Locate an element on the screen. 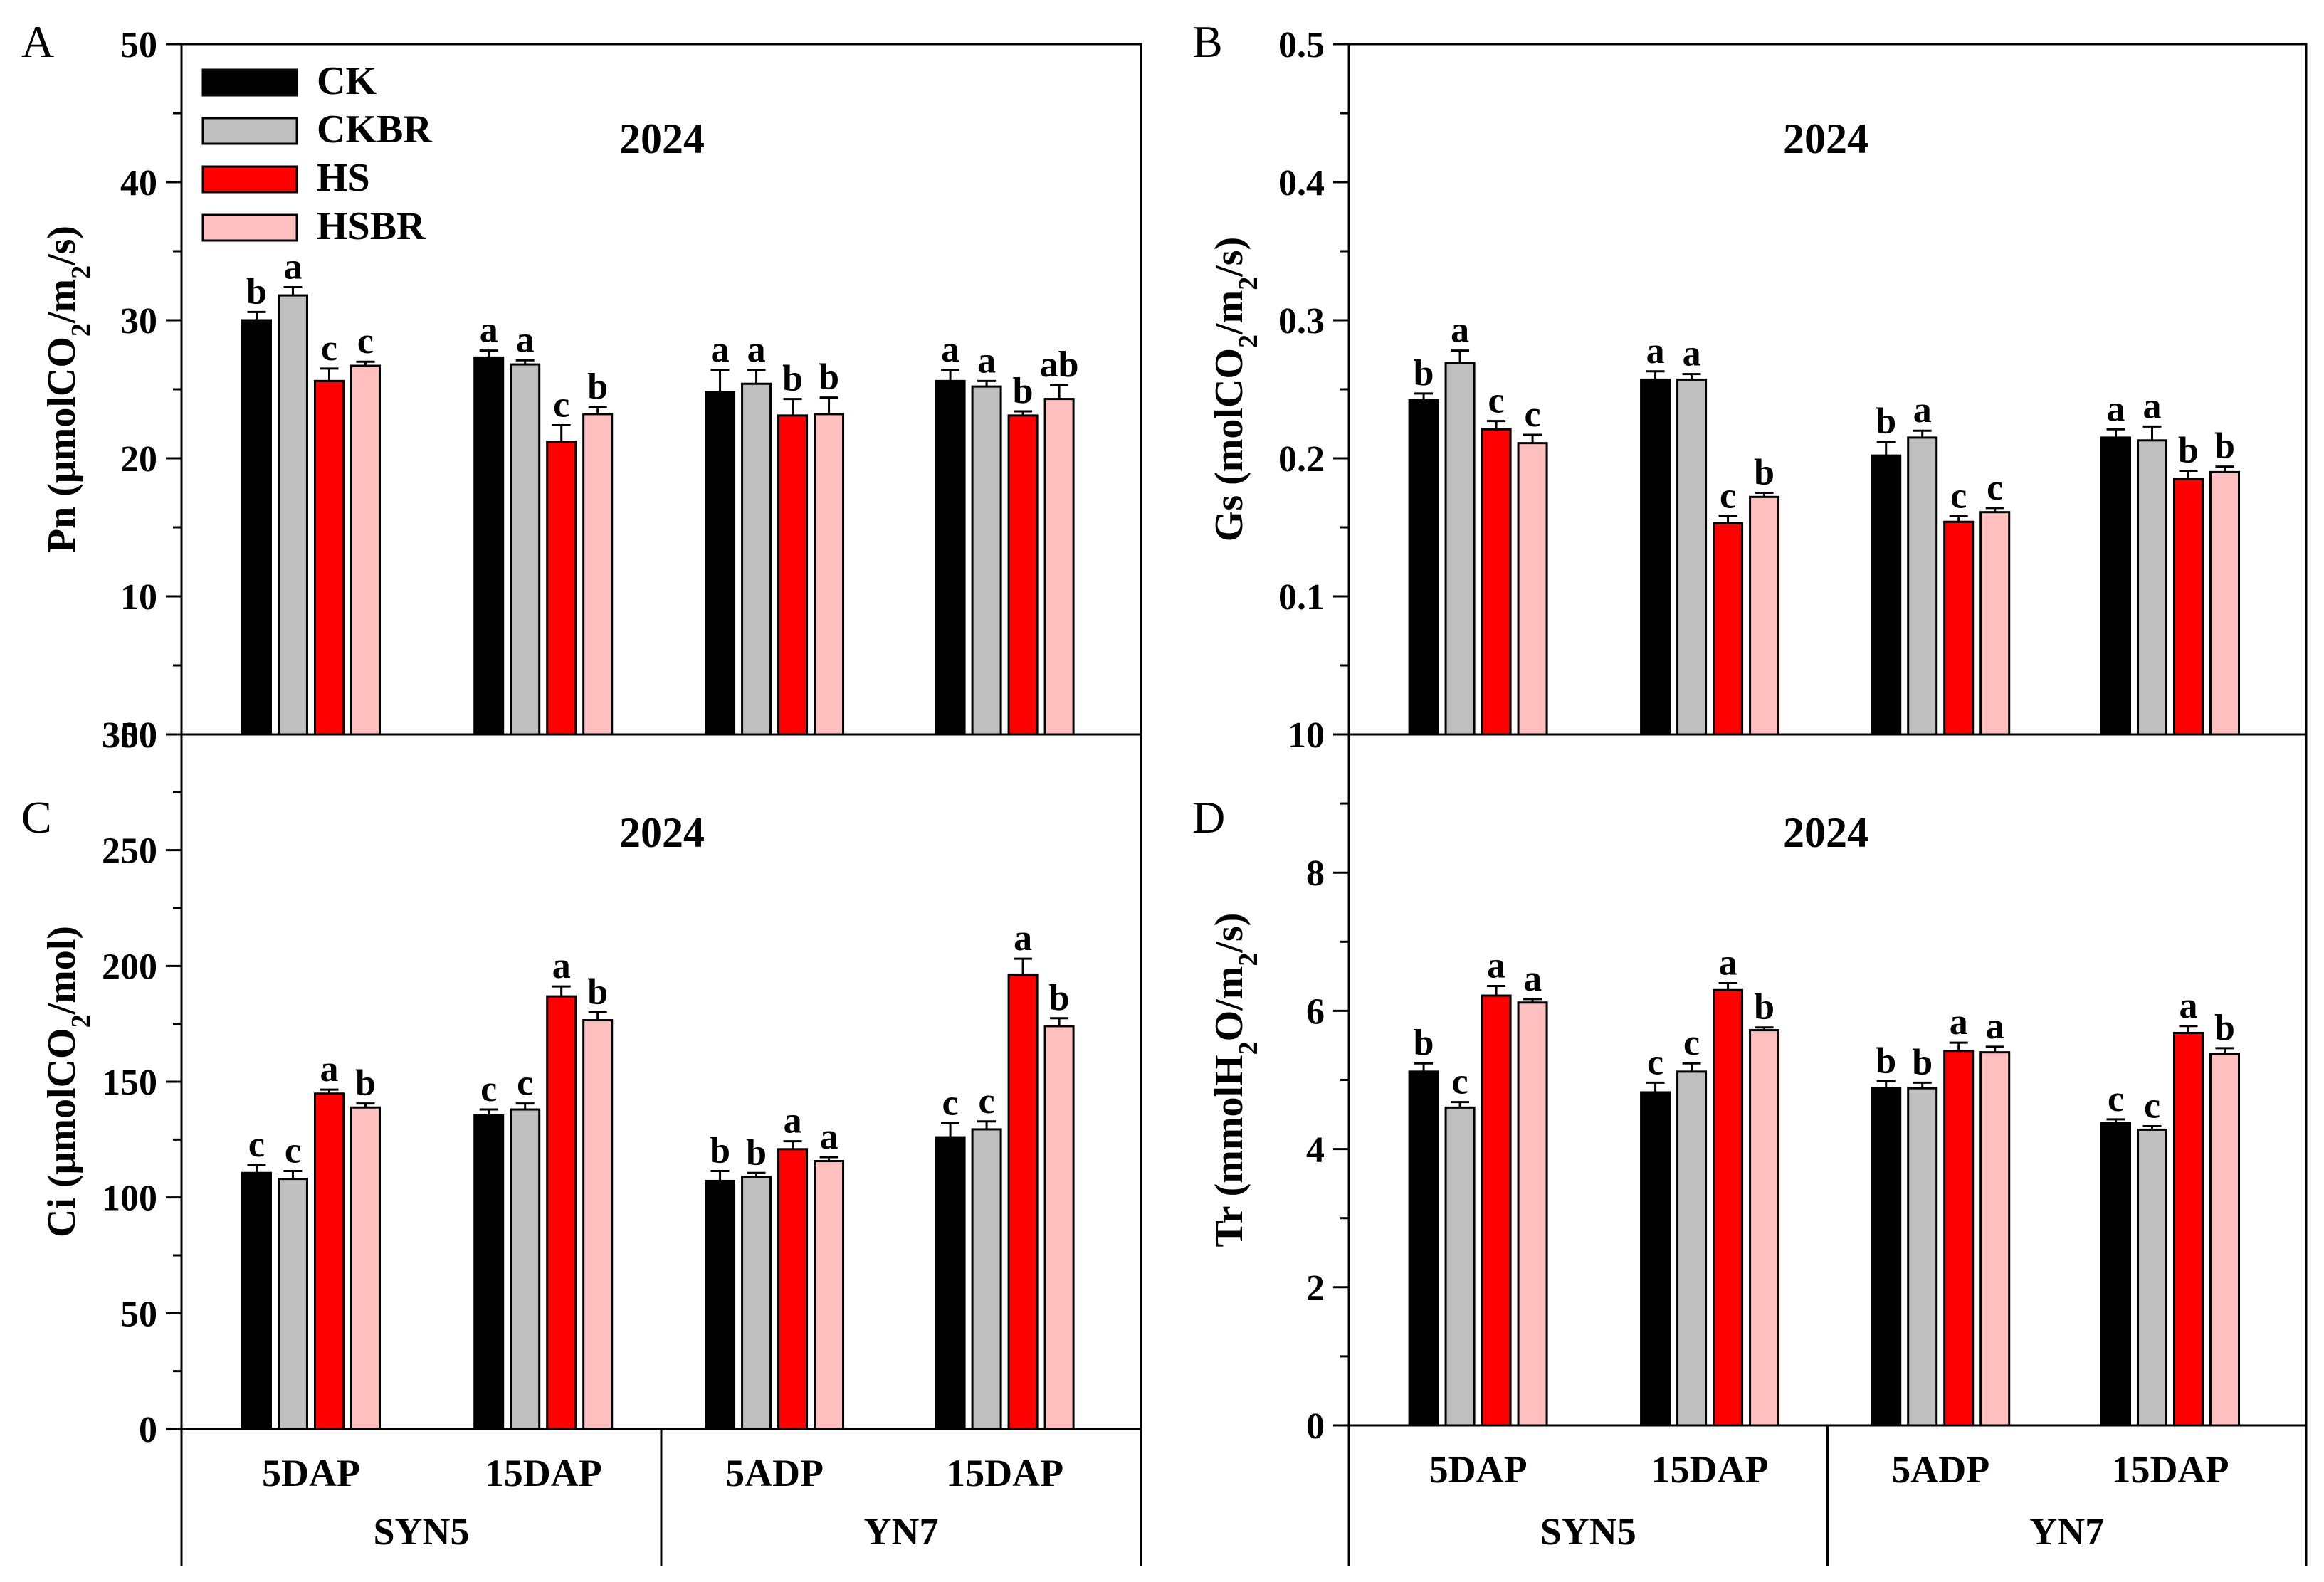 Image resolution: width=2324 pixels, height=1582 pixels. y-tick-label: 8 is located at coordinates (1315, 873).